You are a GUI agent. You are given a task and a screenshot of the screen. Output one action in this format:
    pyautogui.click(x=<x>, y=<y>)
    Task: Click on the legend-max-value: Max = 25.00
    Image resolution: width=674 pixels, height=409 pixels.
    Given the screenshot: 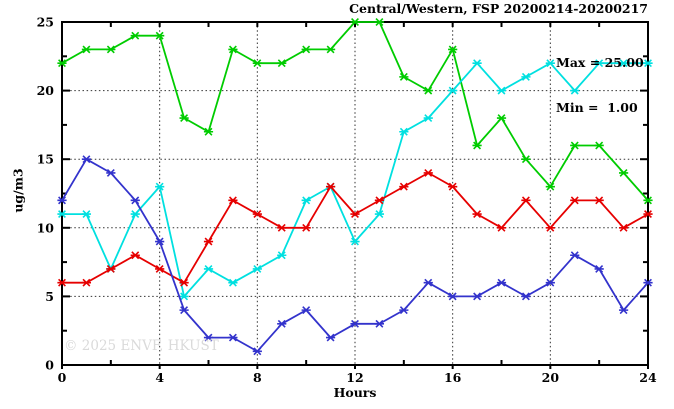 What is the action you would take?
    pyautogui.click(x=600, y=62)
    